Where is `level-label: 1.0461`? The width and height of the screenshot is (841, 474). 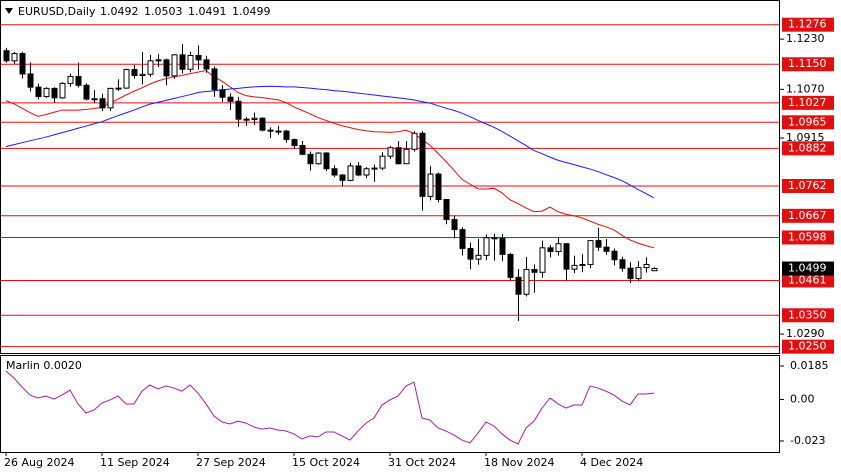
level-label: 1.0461 is located at coordinates (807, 279).